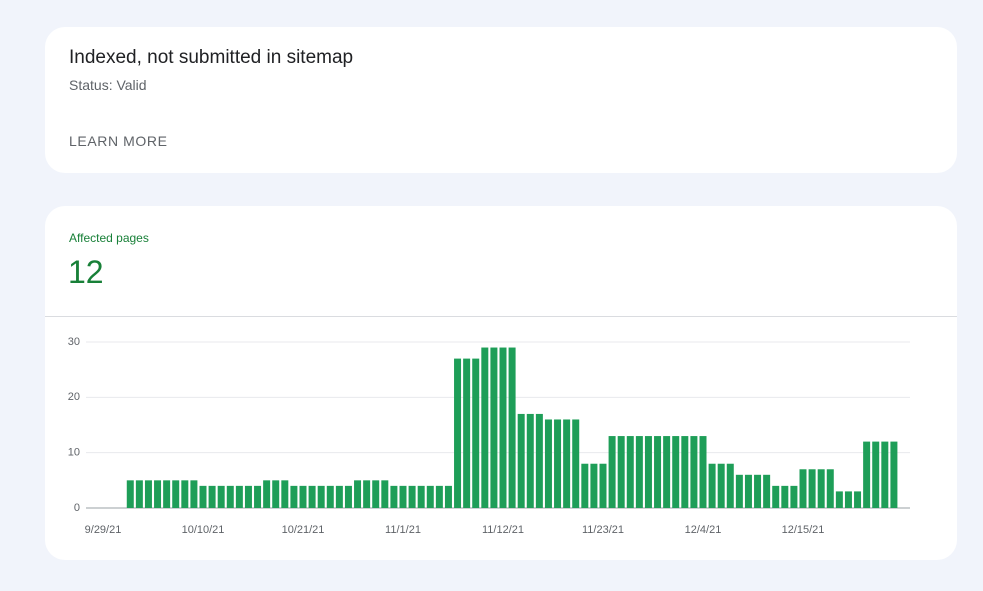  I want to click on x-tick-label: 10/21/21, so click(303, 530).